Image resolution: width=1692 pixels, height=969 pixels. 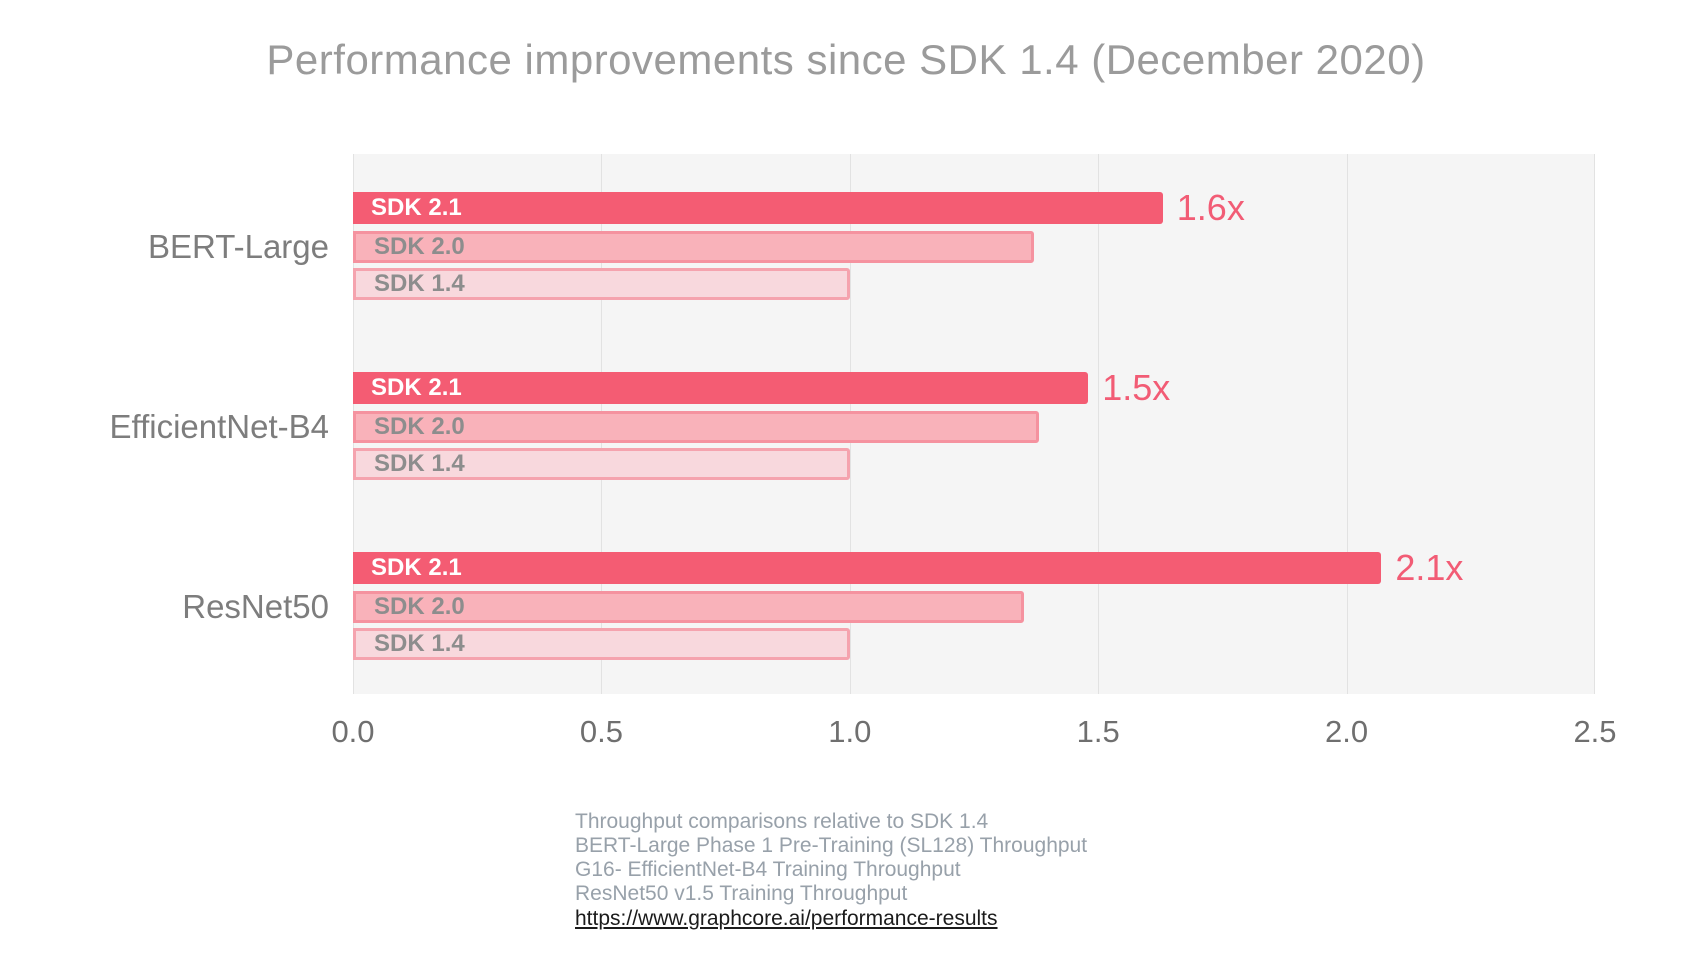 I want to click on bar-bert-large-sdk-2.0: SDK 2.0, so click(x=693, y=247).